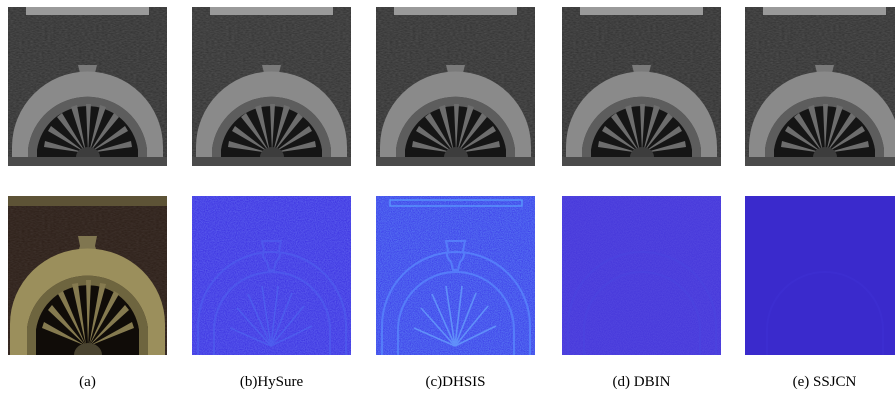 The width and height of the screenshot is (895, 398). What do you see at coordinates (271, 86) in the screenshot?
I see `reconstruction-image-hysure` at bounding box center [271, 86].